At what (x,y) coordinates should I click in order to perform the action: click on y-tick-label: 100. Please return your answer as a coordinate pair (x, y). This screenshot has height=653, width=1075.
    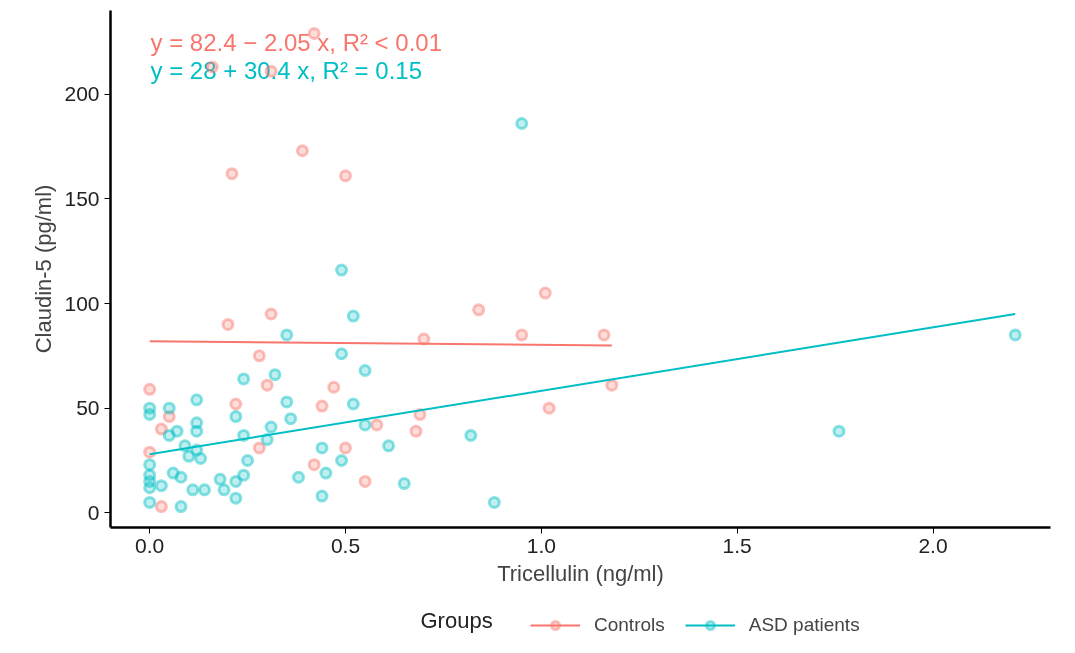
    Looking at the image, I should click on (82, 303).